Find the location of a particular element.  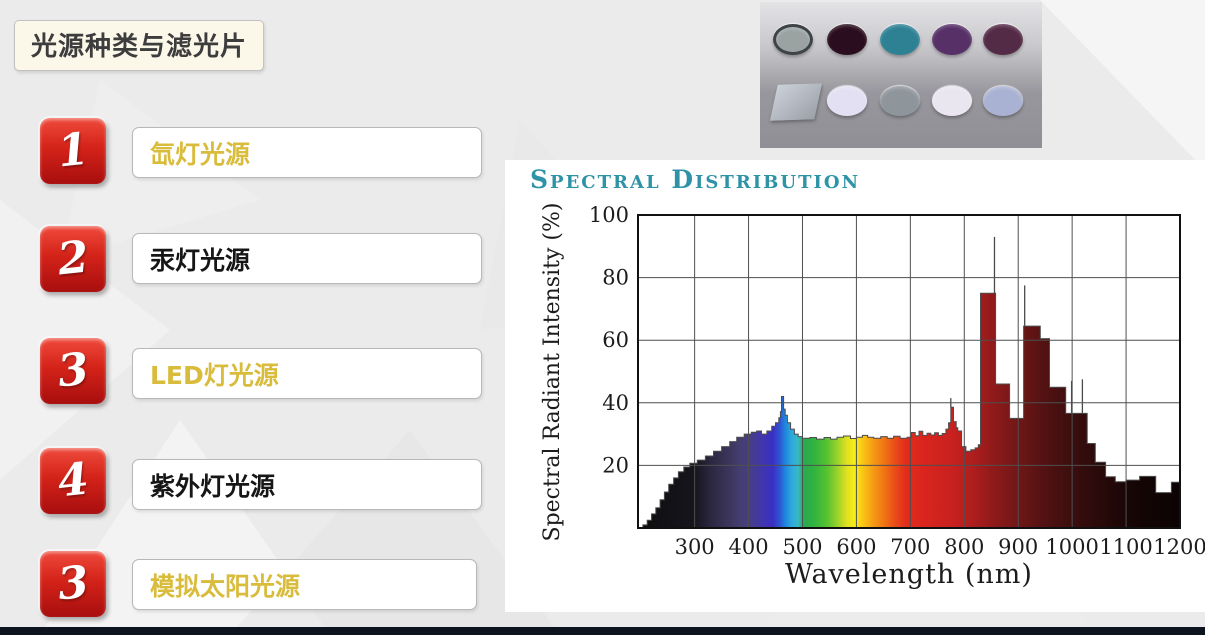

y-tick-label: 40 is located at coordinates (615, 403).